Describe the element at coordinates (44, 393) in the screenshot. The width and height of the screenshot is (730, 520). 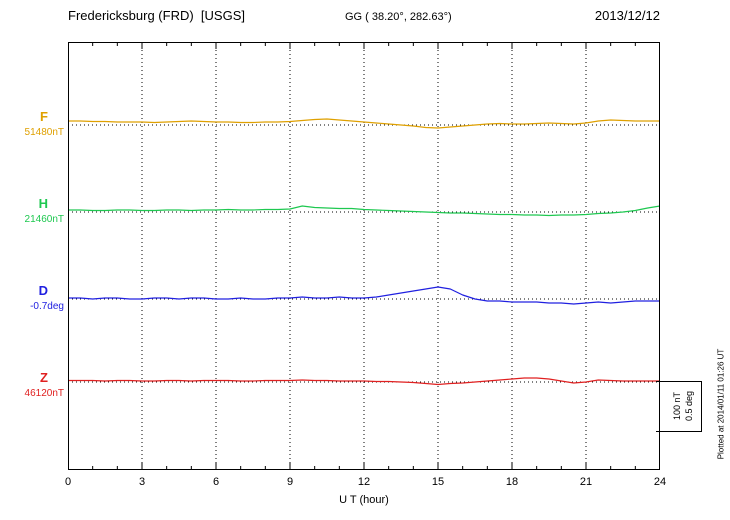
I see `trace-baseline-Z: 46120nT` at that location.